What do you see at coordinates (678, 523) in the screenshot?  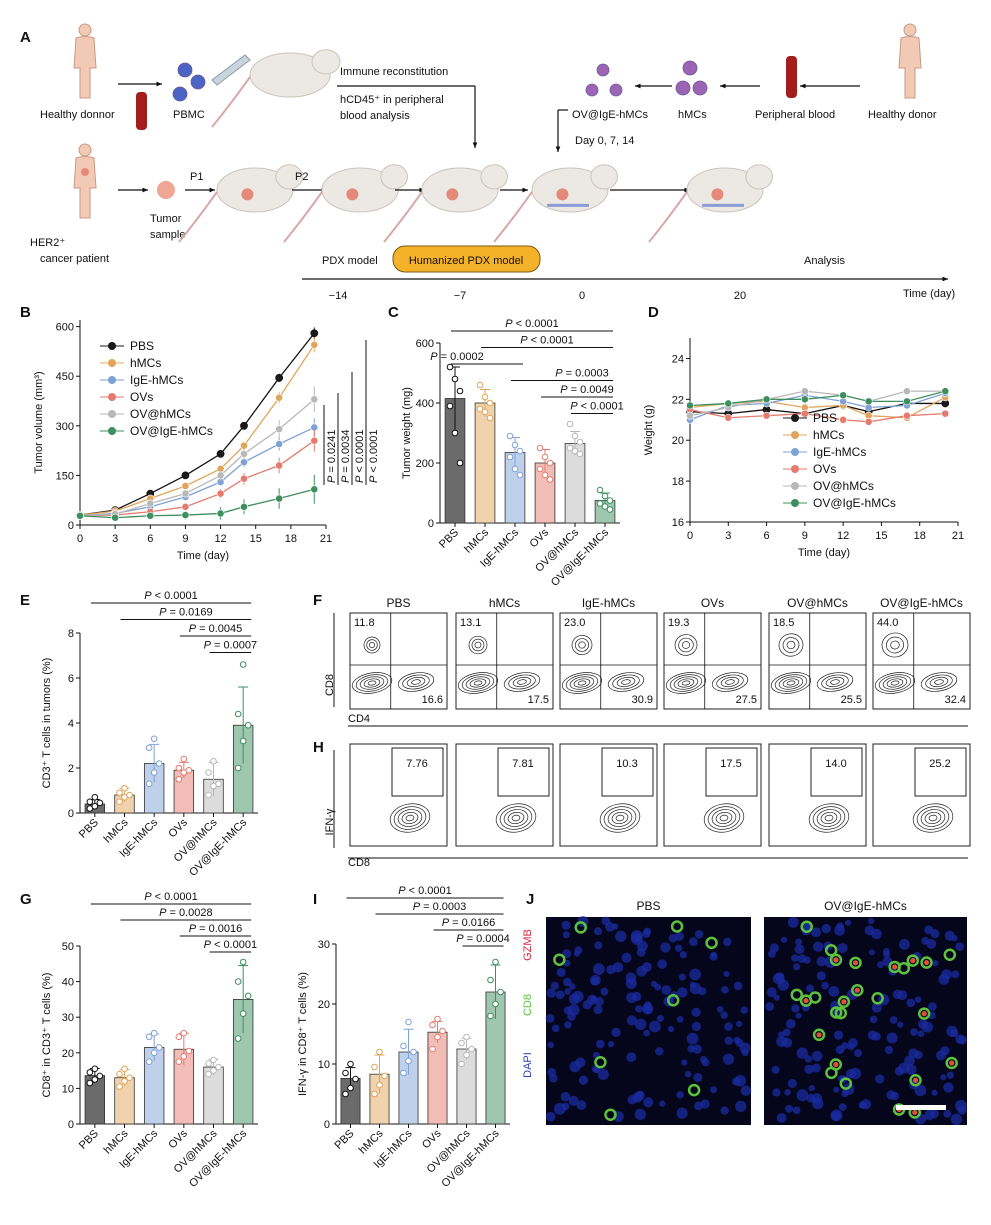 I see `y-tick-label: 16` at bounding box center [678, 523].